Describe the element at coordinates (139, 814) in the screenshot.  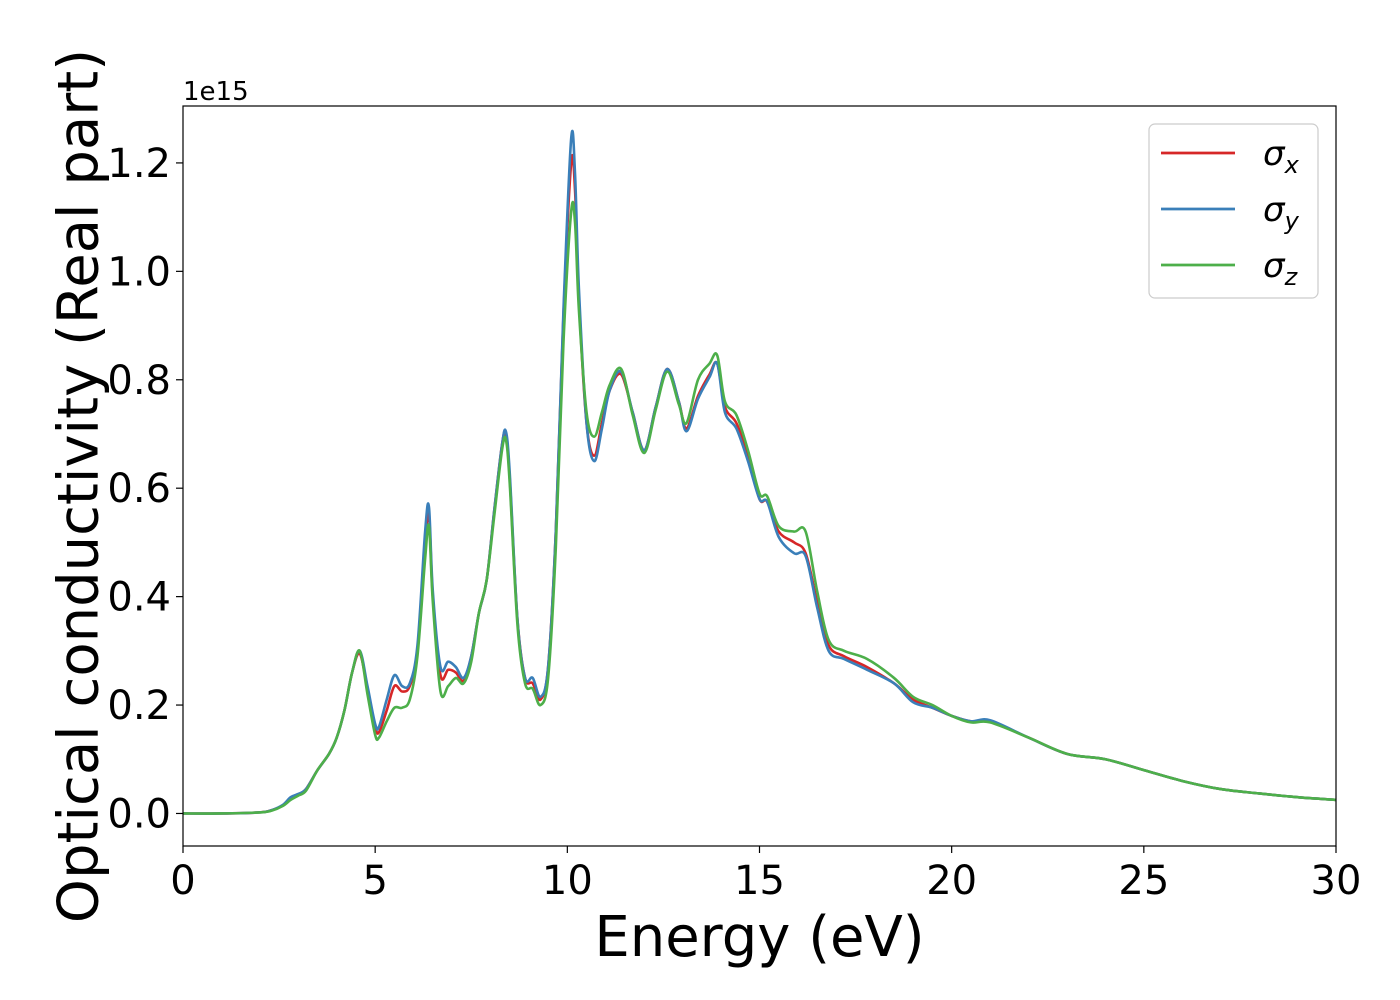
I see `y-tick-label: 0.0` at that location.